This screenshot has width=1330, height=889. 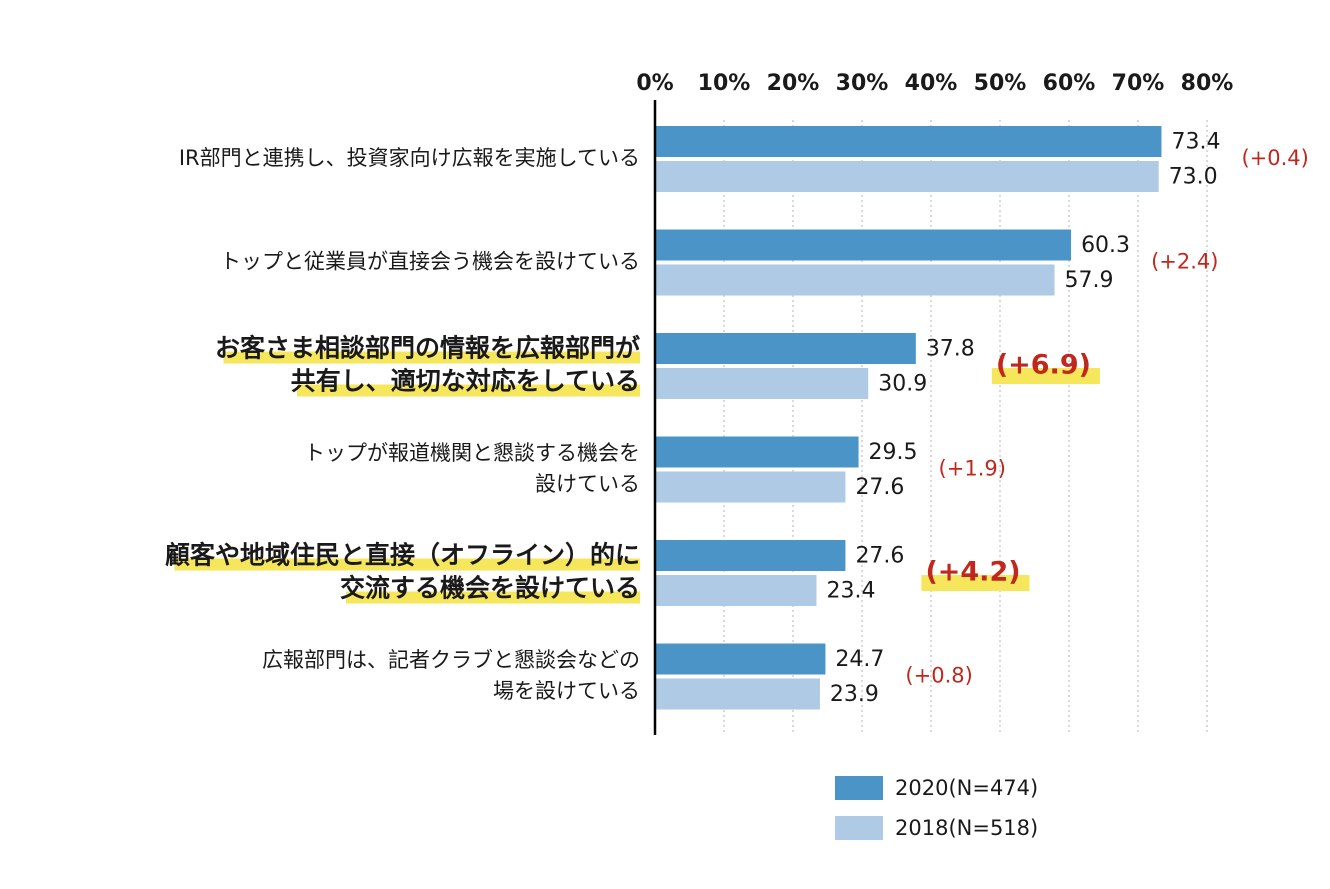 I want to click on x-tick-label: 50%, so click(x=1000, y=83).